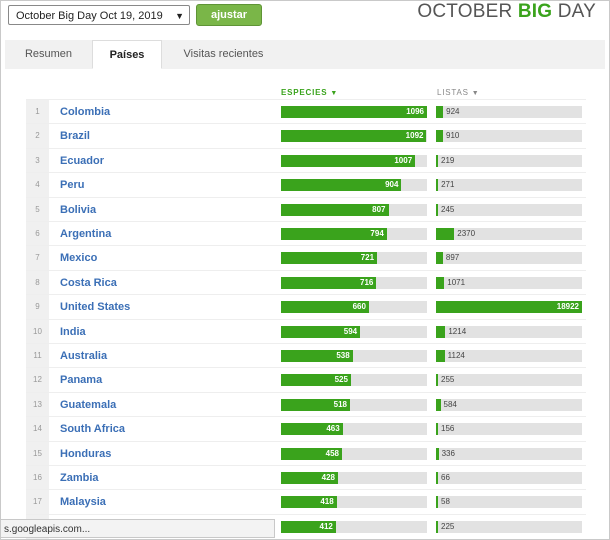 This screenshot has width=610, height=540. What do you see at coordinates (509, 112) in the screenshot?
I see `lists-bar: 924` at bounding box center [509, 112].